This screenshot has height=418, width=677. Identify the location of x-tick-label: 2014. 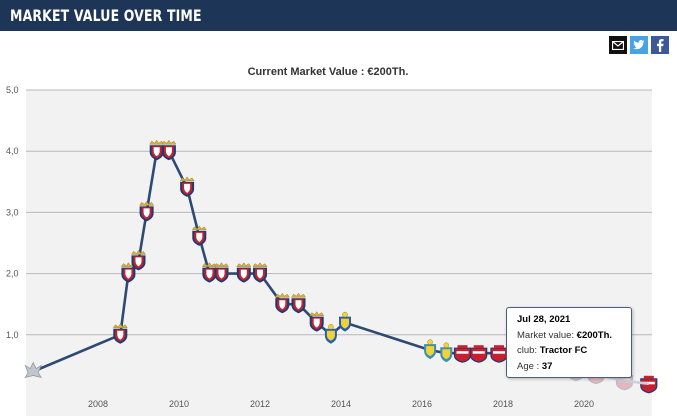
(341, 404).